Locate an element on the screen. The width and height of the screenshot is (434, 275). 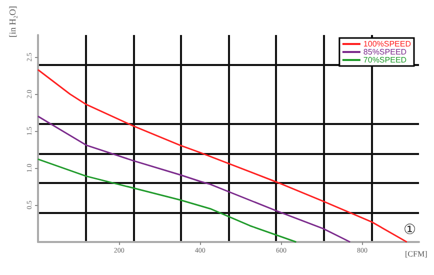
y-axis-title: [in H₂O] is located at coordinates (13, 22).